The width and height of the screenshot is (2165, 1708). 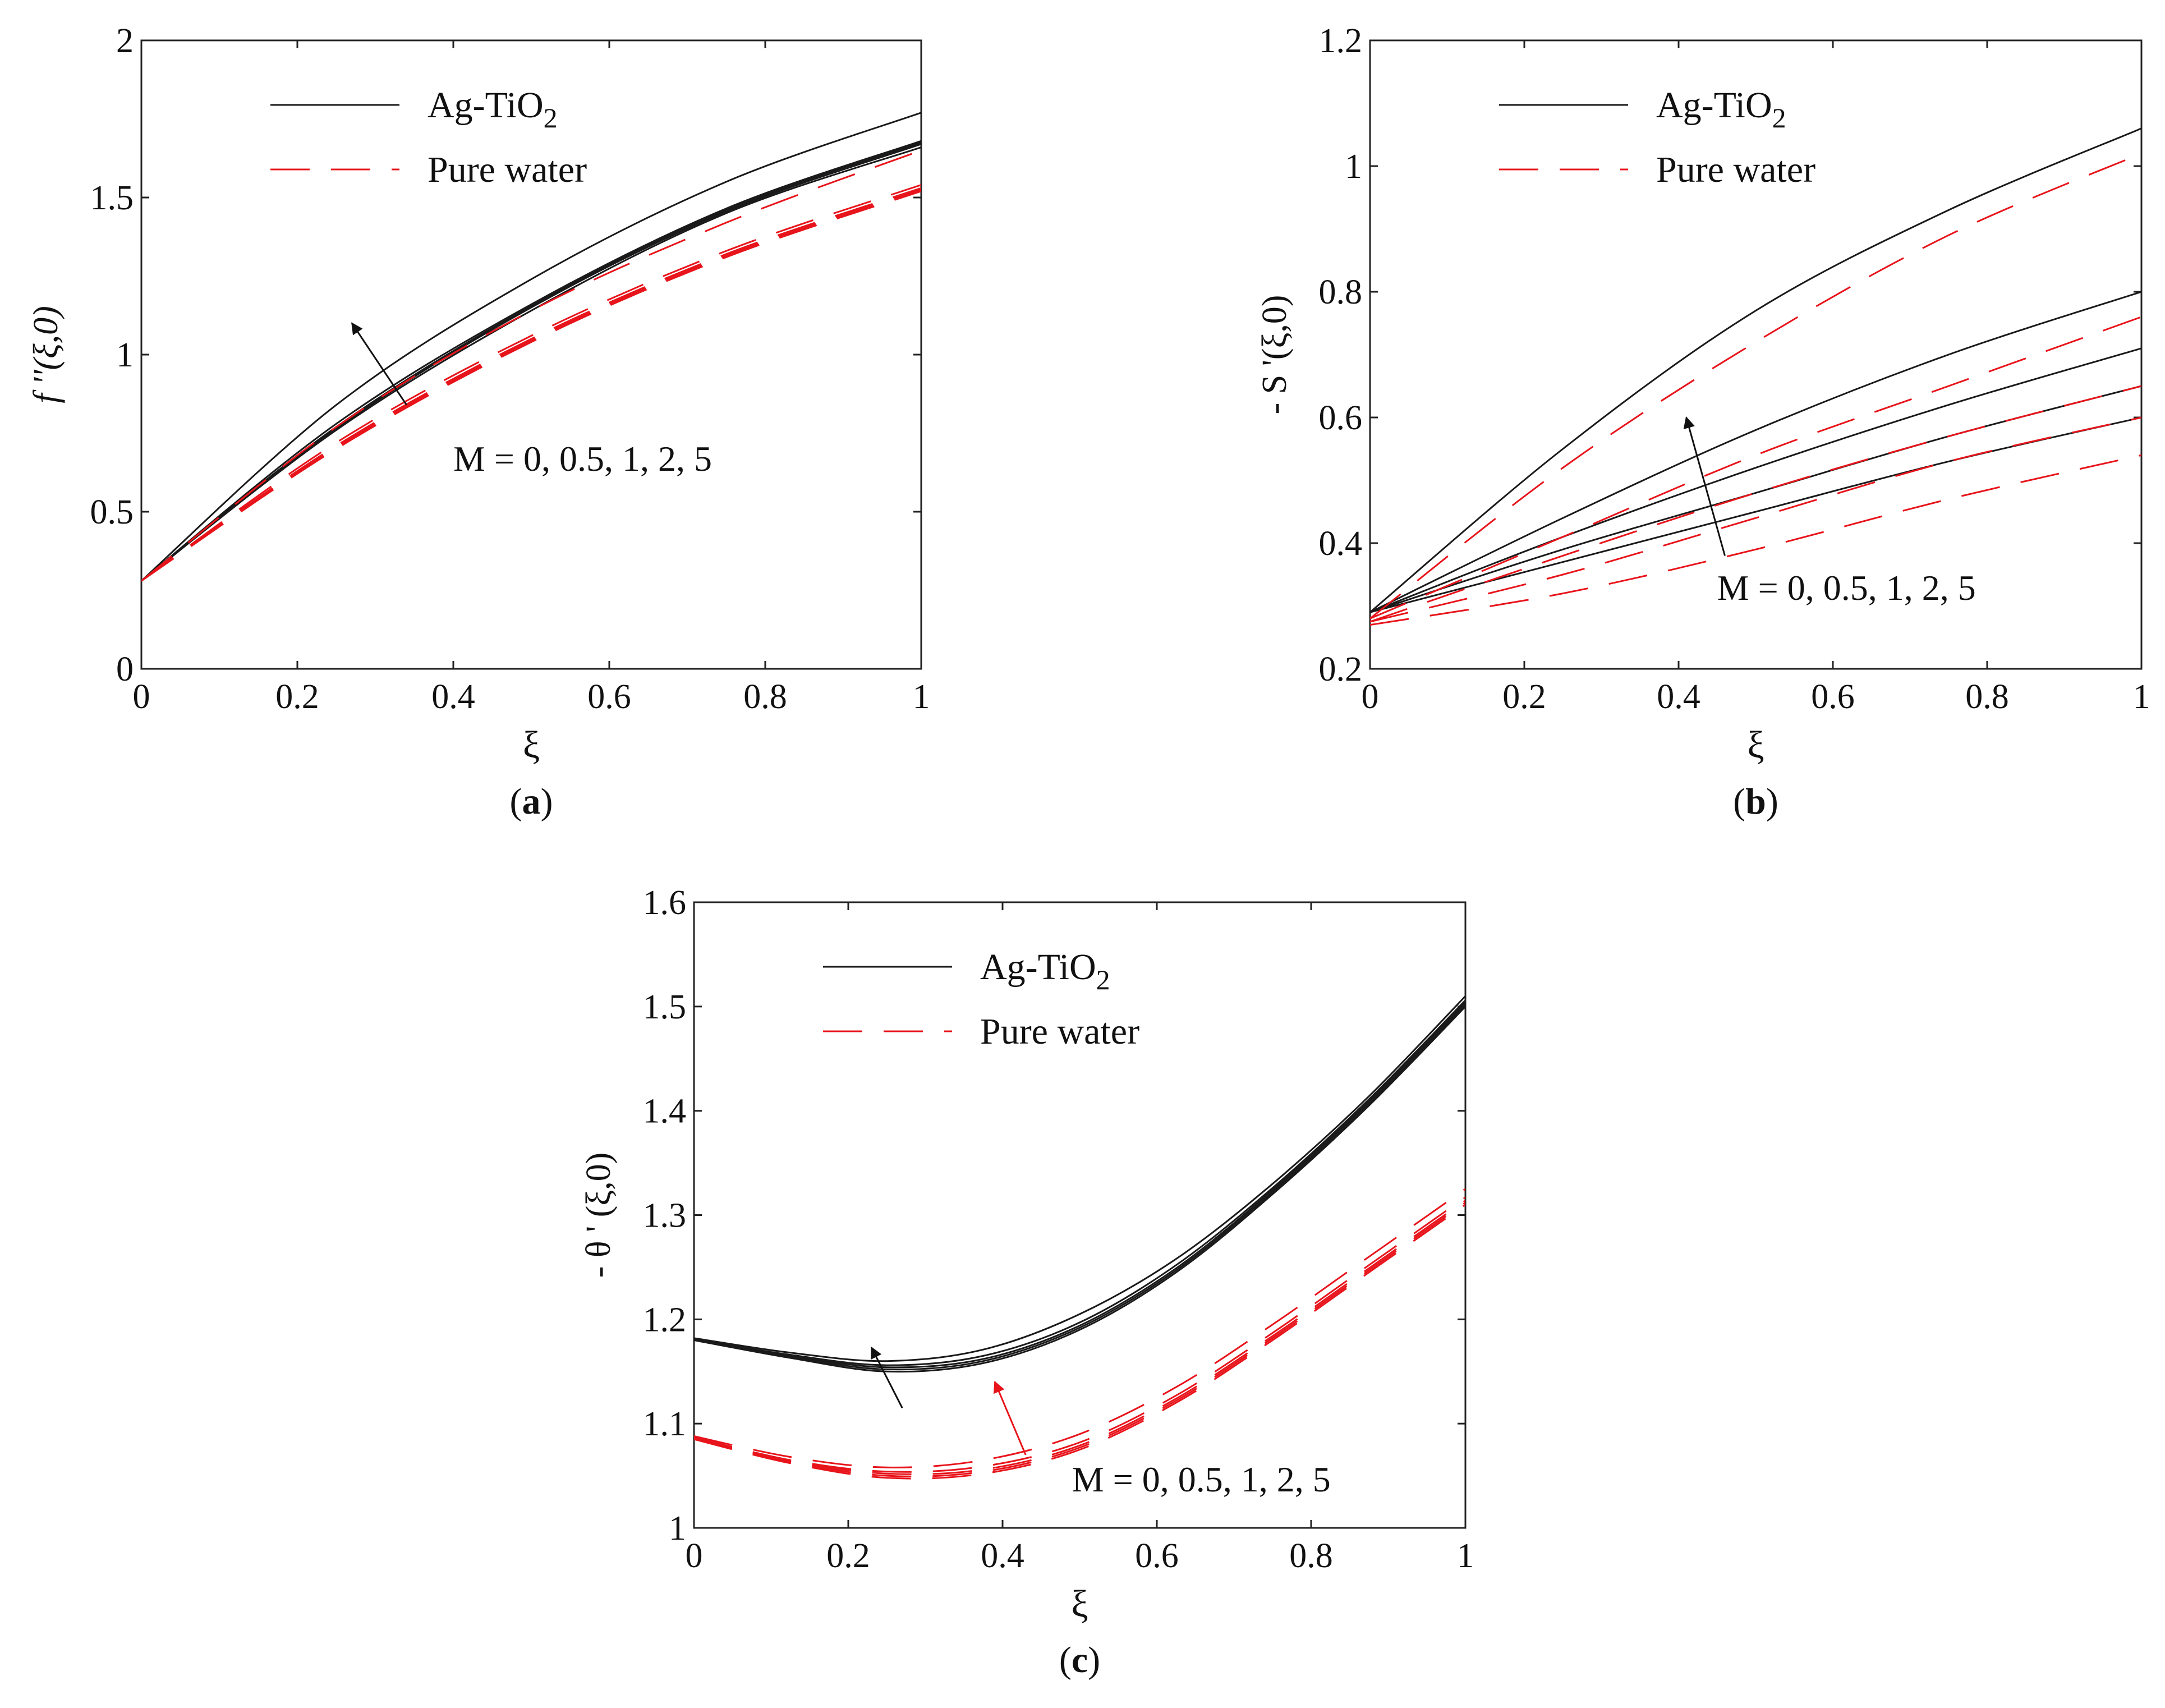 I want to click on panel-label-letter: b, so click(x=1756, y=802).